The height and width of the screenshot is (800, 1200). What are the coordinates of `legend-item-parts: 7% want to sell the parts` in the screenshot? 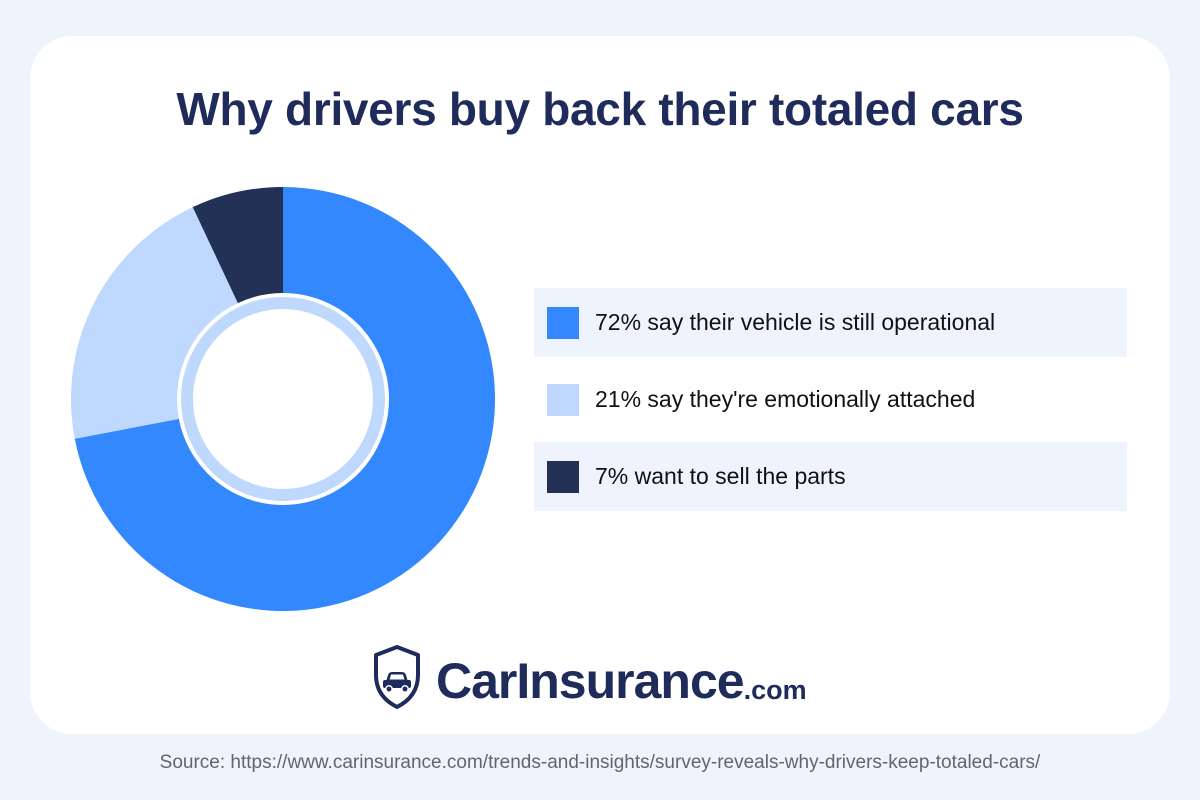 It's located at (830, 476).